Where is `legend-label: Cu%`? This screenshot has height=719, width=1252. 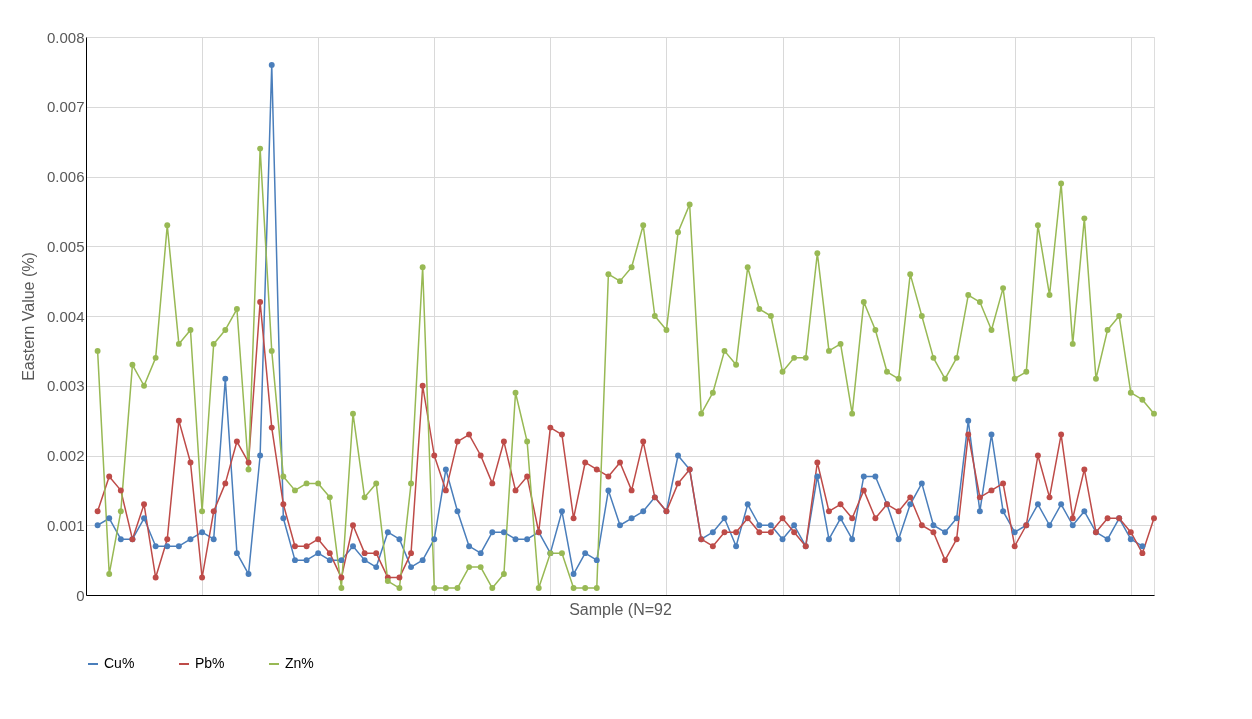
legend-label: Cu% is located at coordinates (119, 663).